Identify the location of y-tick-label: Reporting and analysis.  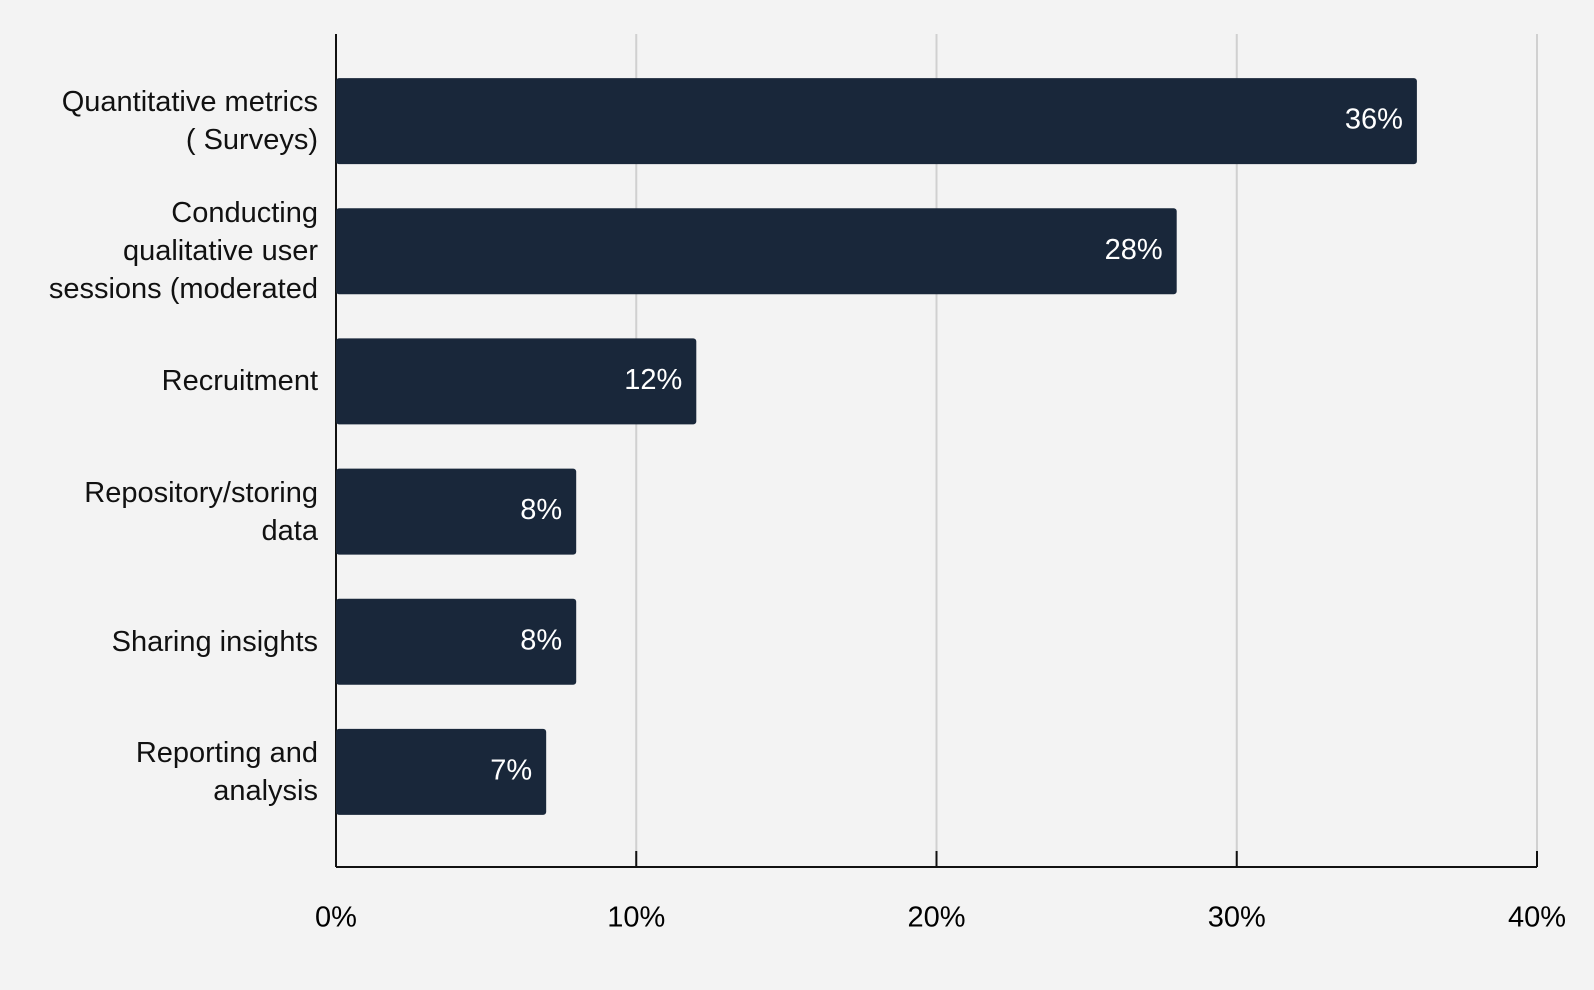
(226, 771).